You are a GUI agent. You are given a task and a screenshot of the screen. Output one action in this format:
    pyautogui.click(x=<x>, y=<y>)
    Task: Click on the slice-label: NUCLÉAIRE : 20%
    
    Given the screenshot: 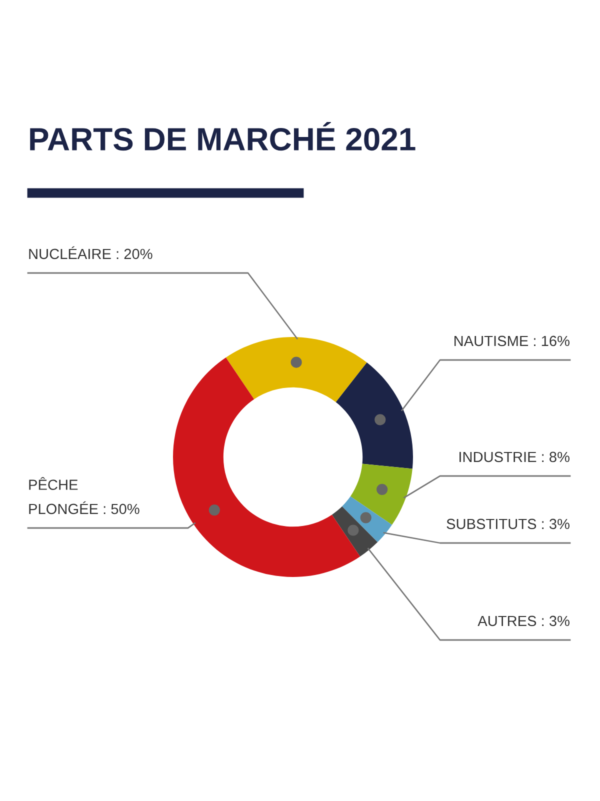 What is the action you would take?
    pyautogui.click(x=90, y=253)
    